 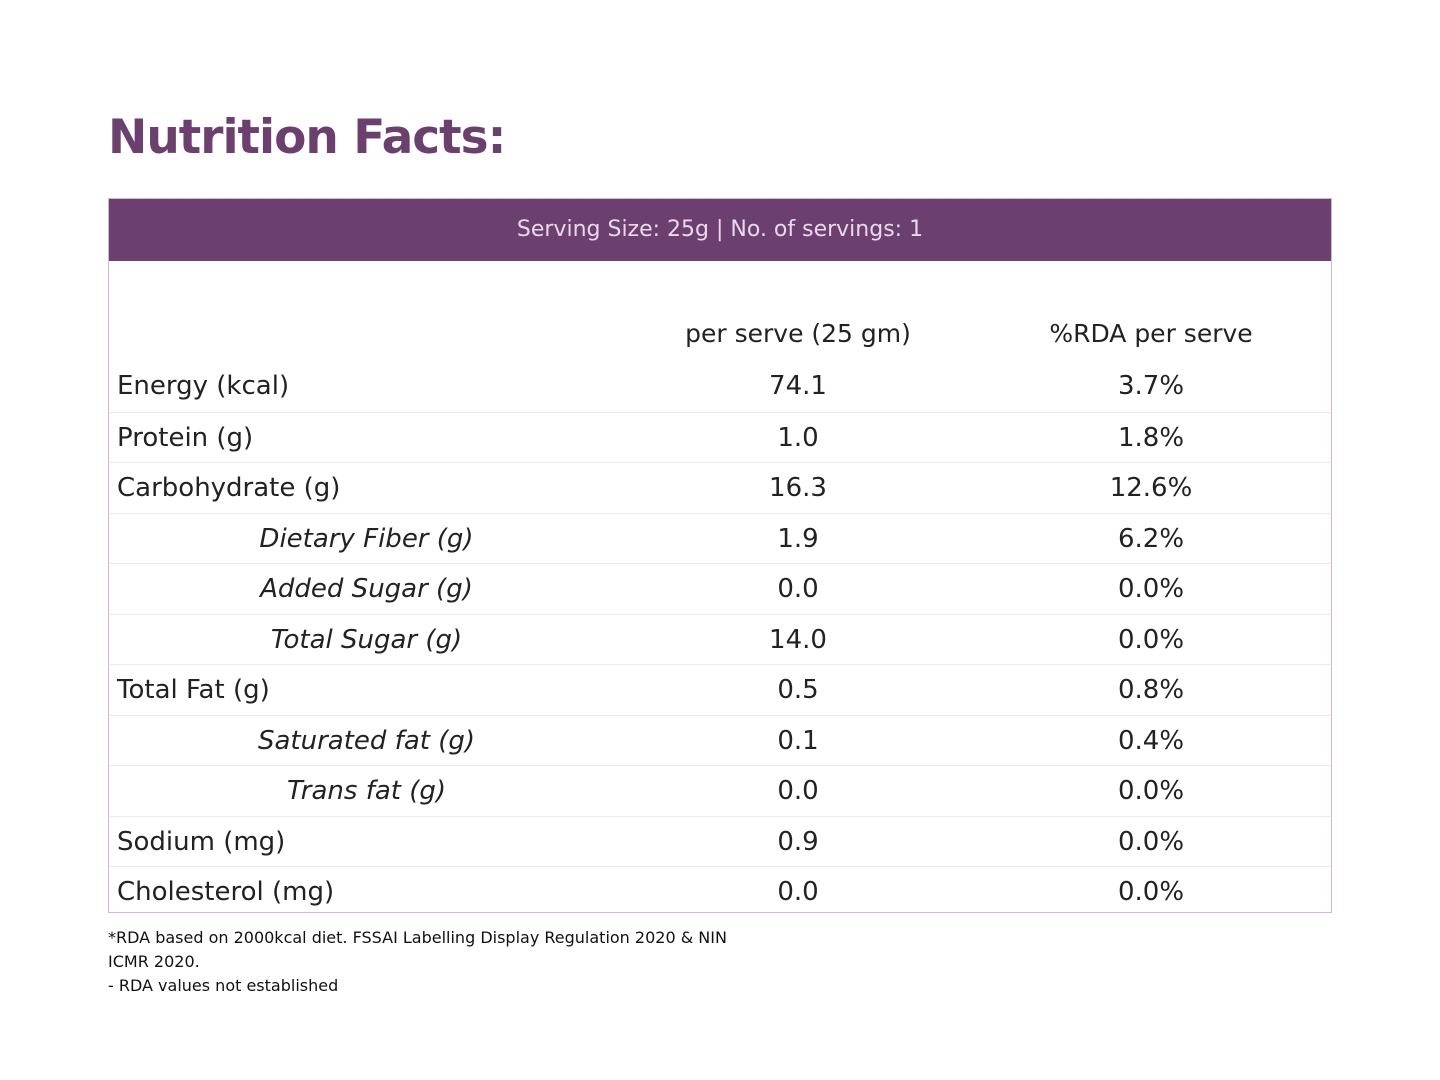 I want to click on rda-value: 1.8%, so click(x=1151, y=437).